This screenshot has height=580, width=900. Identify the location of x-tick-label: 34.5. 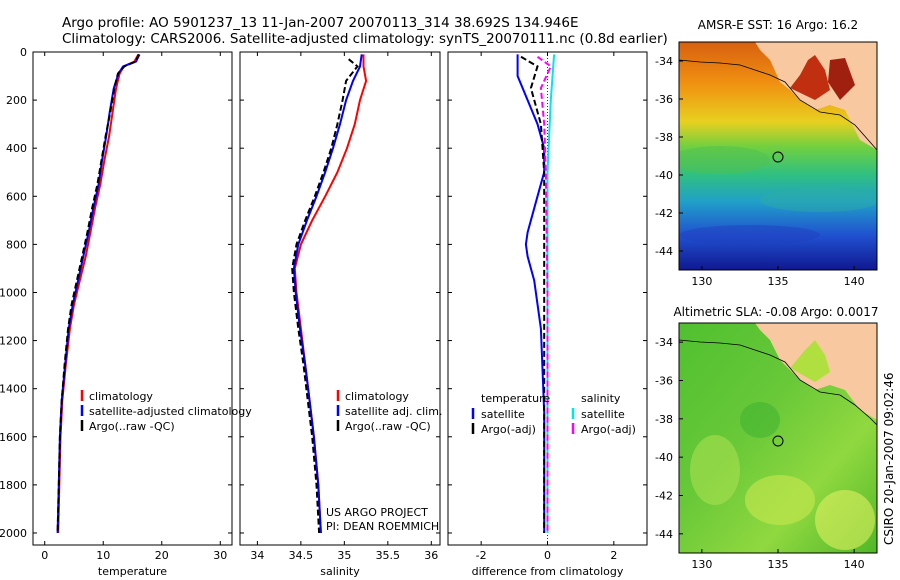
(301, 555).